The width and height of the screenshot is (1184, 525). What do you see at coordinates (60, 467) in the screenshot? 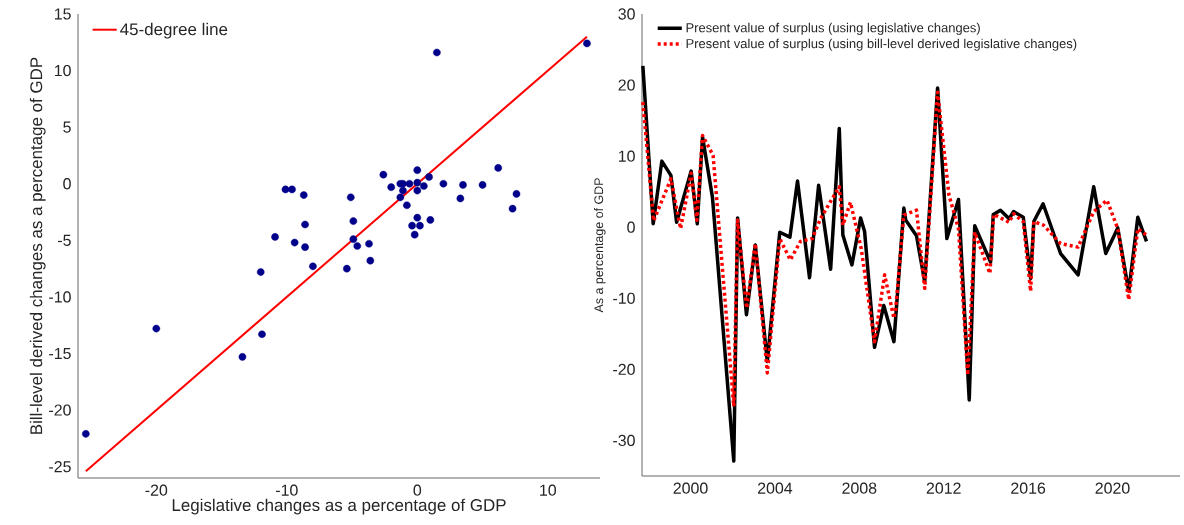
I see `y-tick-label: -25` at bounding box center [60, 467].